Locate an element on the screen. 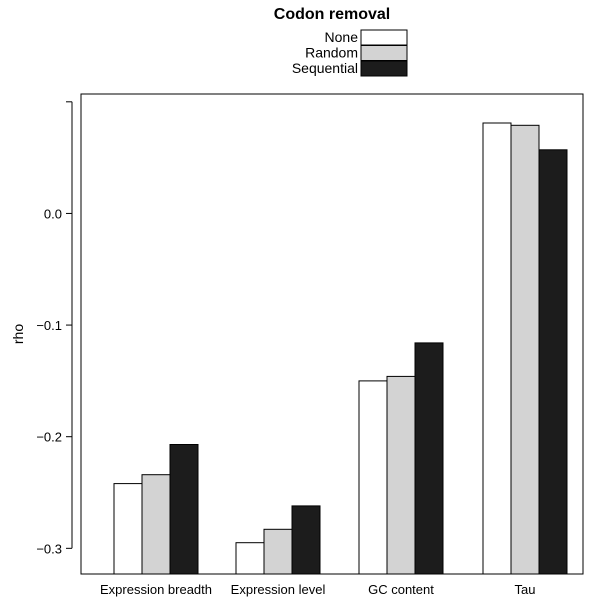  y-tick-label: −0.1 is located at coordinates (49, 325).